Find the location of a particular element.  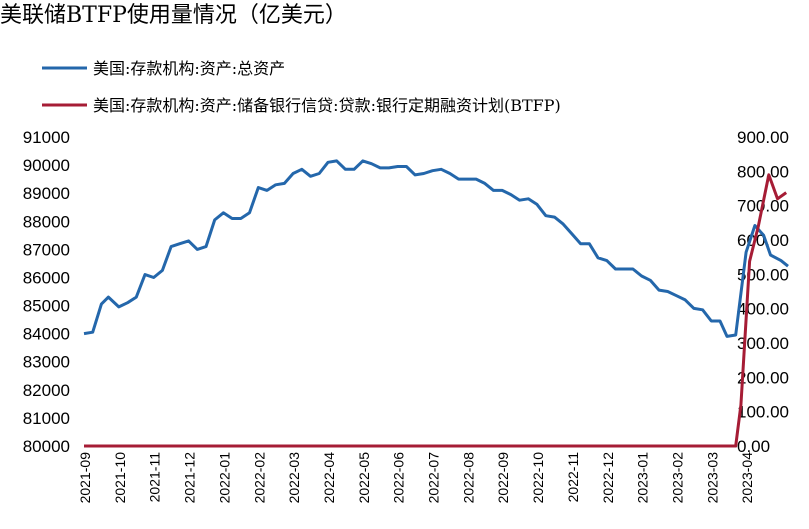

legend-label-total-assets: 美国:存款机构:资产:总资产 is located at coordinates (189, 68).